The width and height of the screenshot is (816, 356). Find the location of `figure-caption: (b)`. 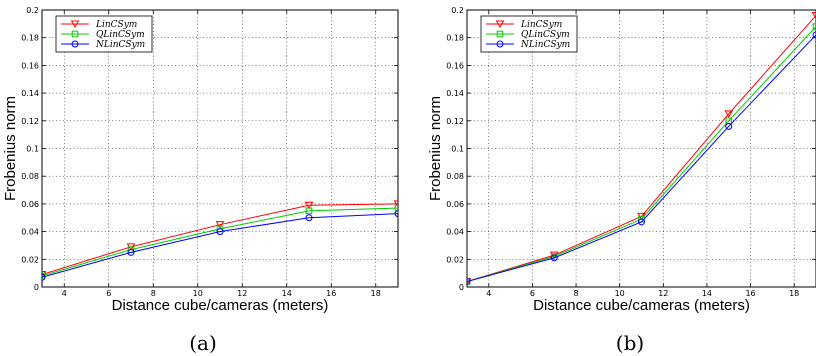

figure-caption: (b) is located at coordinates (630, 343).